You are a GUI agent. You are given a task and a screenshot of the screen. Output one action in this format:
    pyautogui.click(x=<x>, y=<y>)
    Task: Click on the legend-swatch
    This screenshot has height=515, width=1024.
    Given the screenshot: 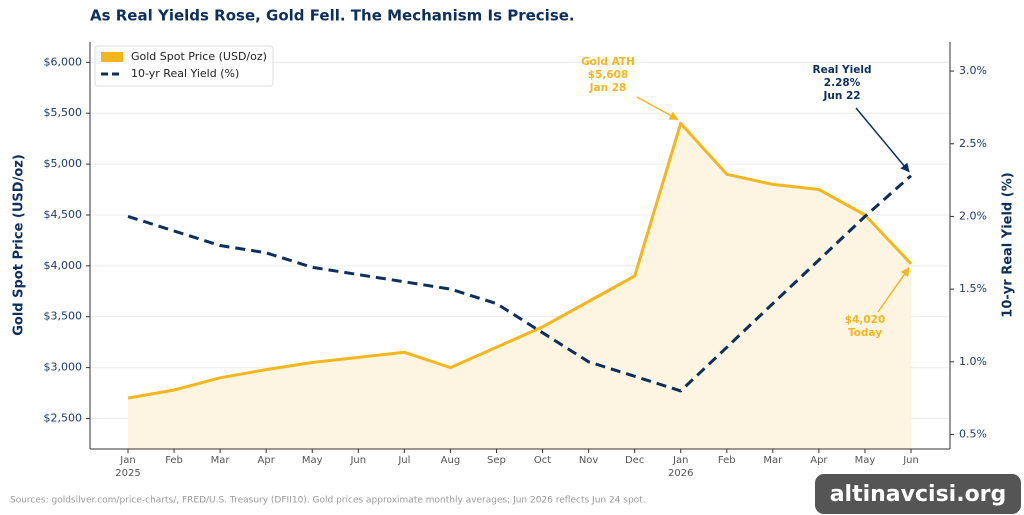 What is the action you would take?
    pyautogui.click(x=112, y=57)
    